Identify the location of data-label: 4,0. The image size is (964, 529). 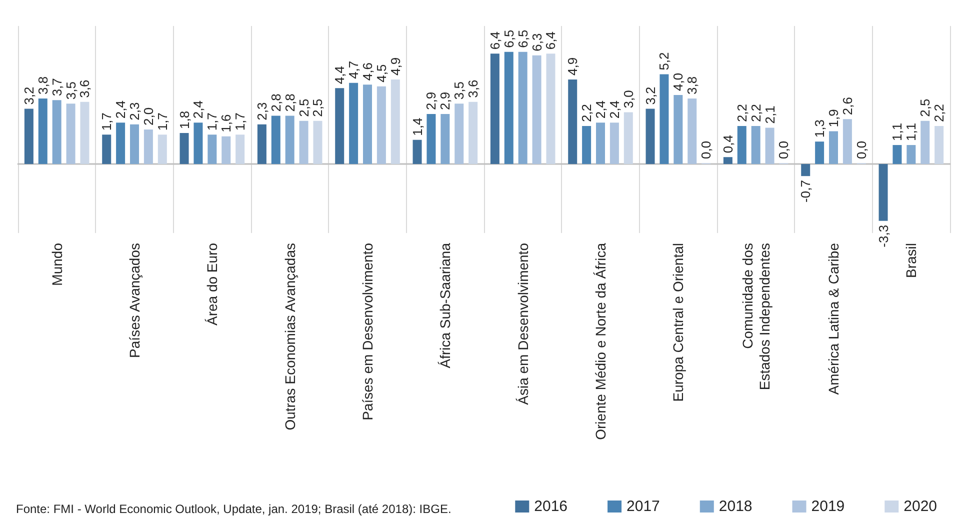
(678, 81).